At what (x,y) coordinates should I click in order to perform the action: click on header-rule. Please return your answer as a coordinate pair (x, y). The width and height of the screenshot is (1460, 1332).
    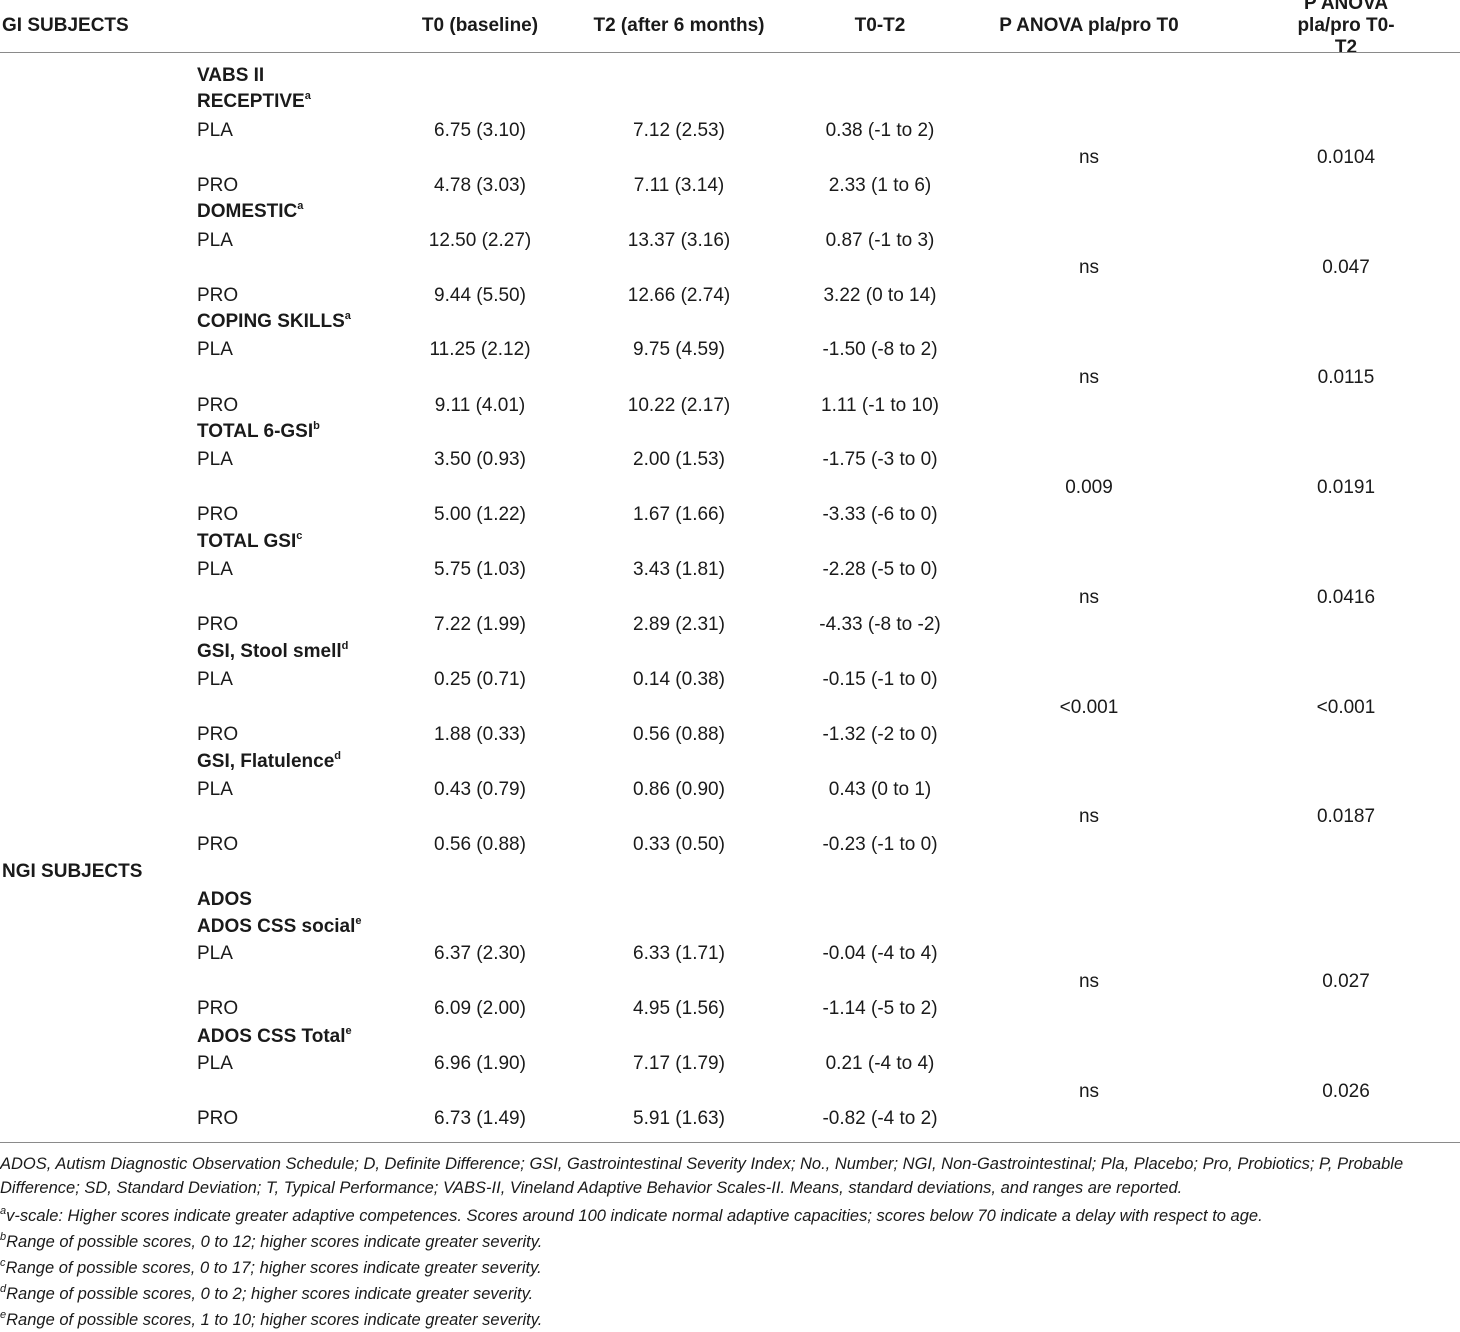
    Looking at the image, I should click on (730, 52).